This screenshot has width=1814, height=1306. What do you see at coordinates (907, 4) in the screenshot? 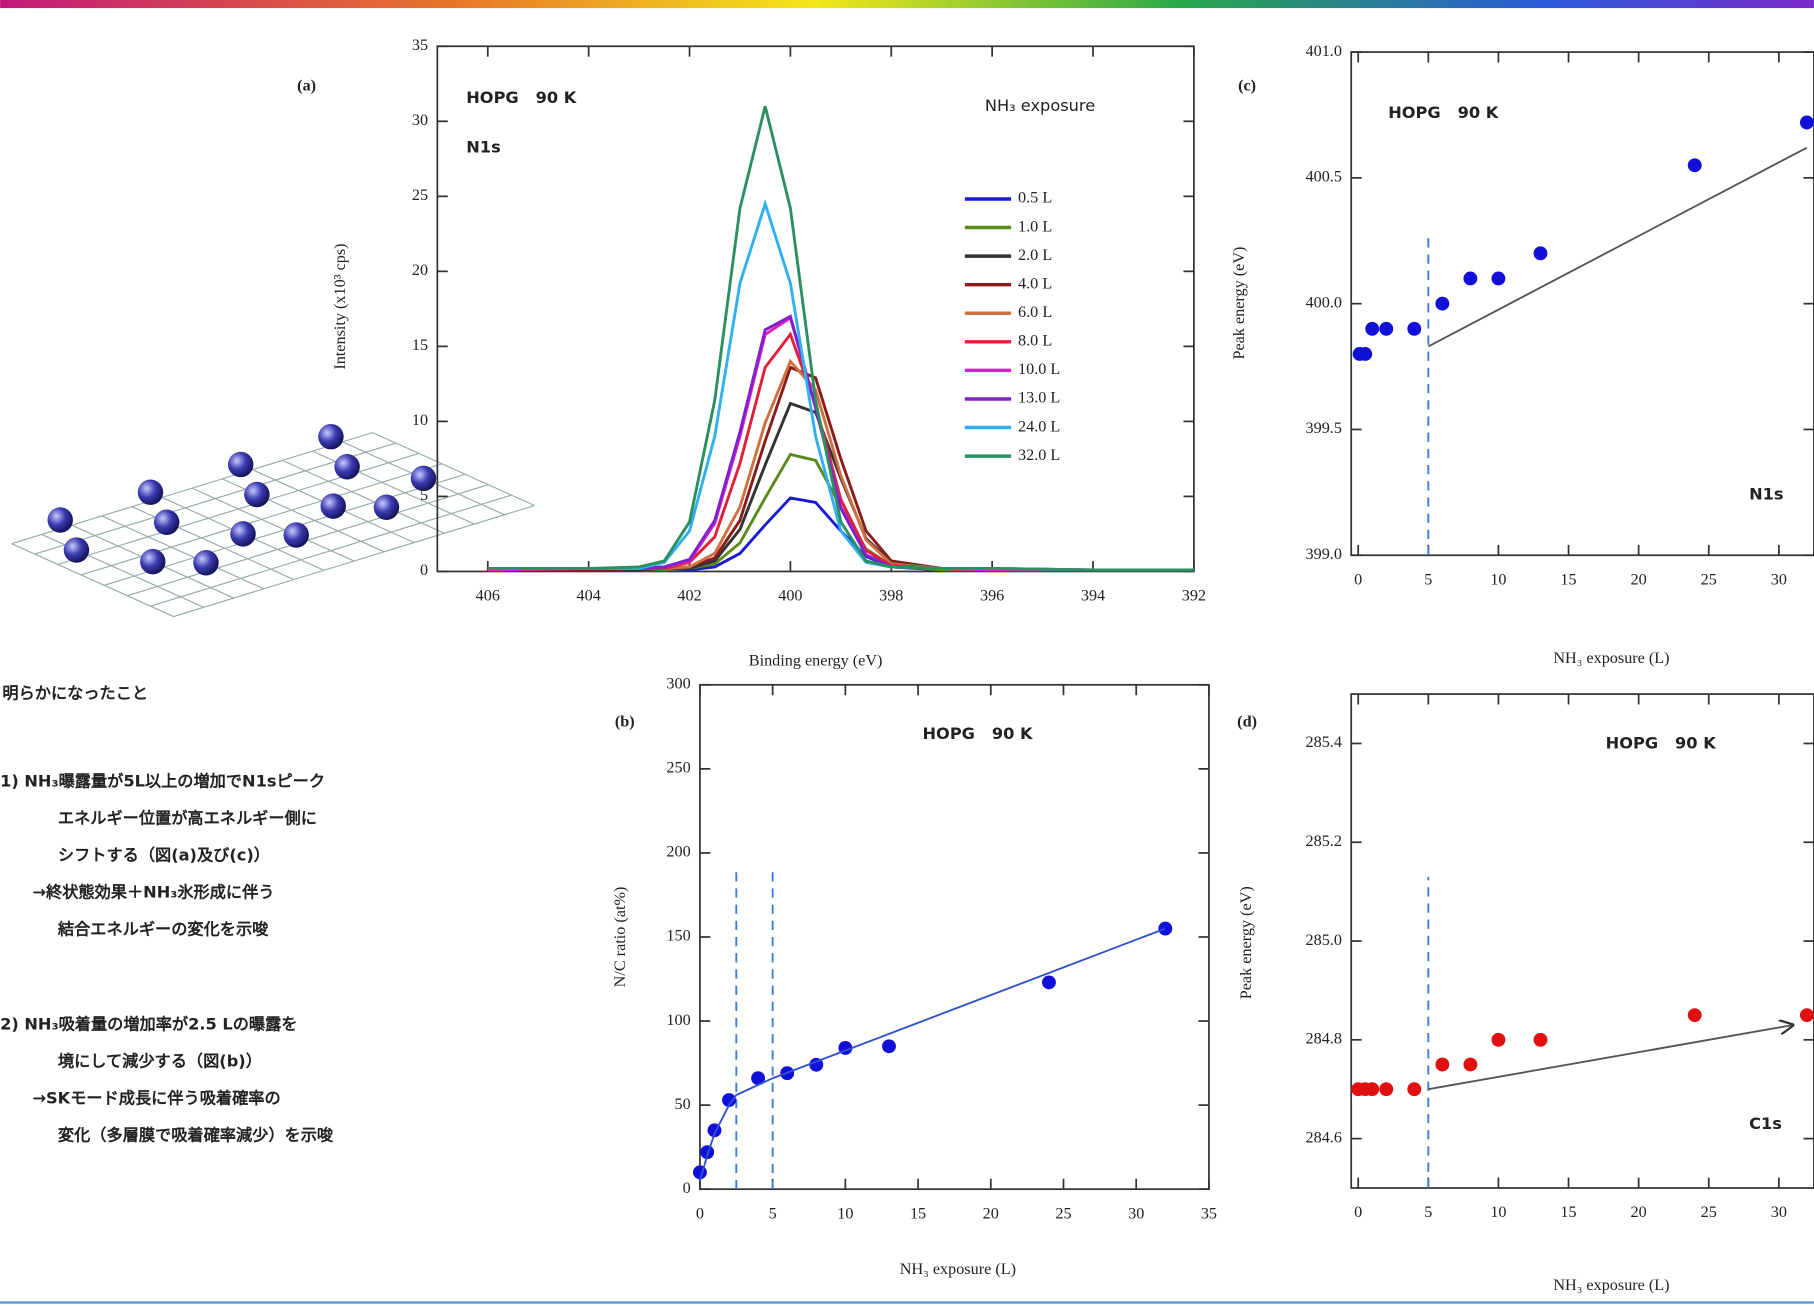
I see `top-band` at bounding box center [907, 4].